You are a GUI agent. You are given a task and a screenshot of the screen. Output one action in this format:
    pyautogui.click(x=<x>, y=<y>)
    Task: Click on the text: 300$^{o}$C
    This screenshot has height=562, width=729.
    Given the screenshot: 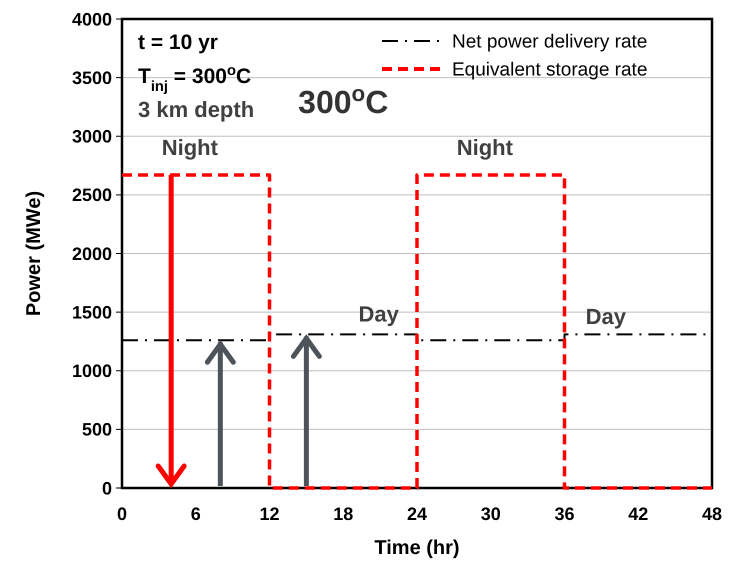 What is the action you would take?
    pyautogui.click(x=343, y=100)
    